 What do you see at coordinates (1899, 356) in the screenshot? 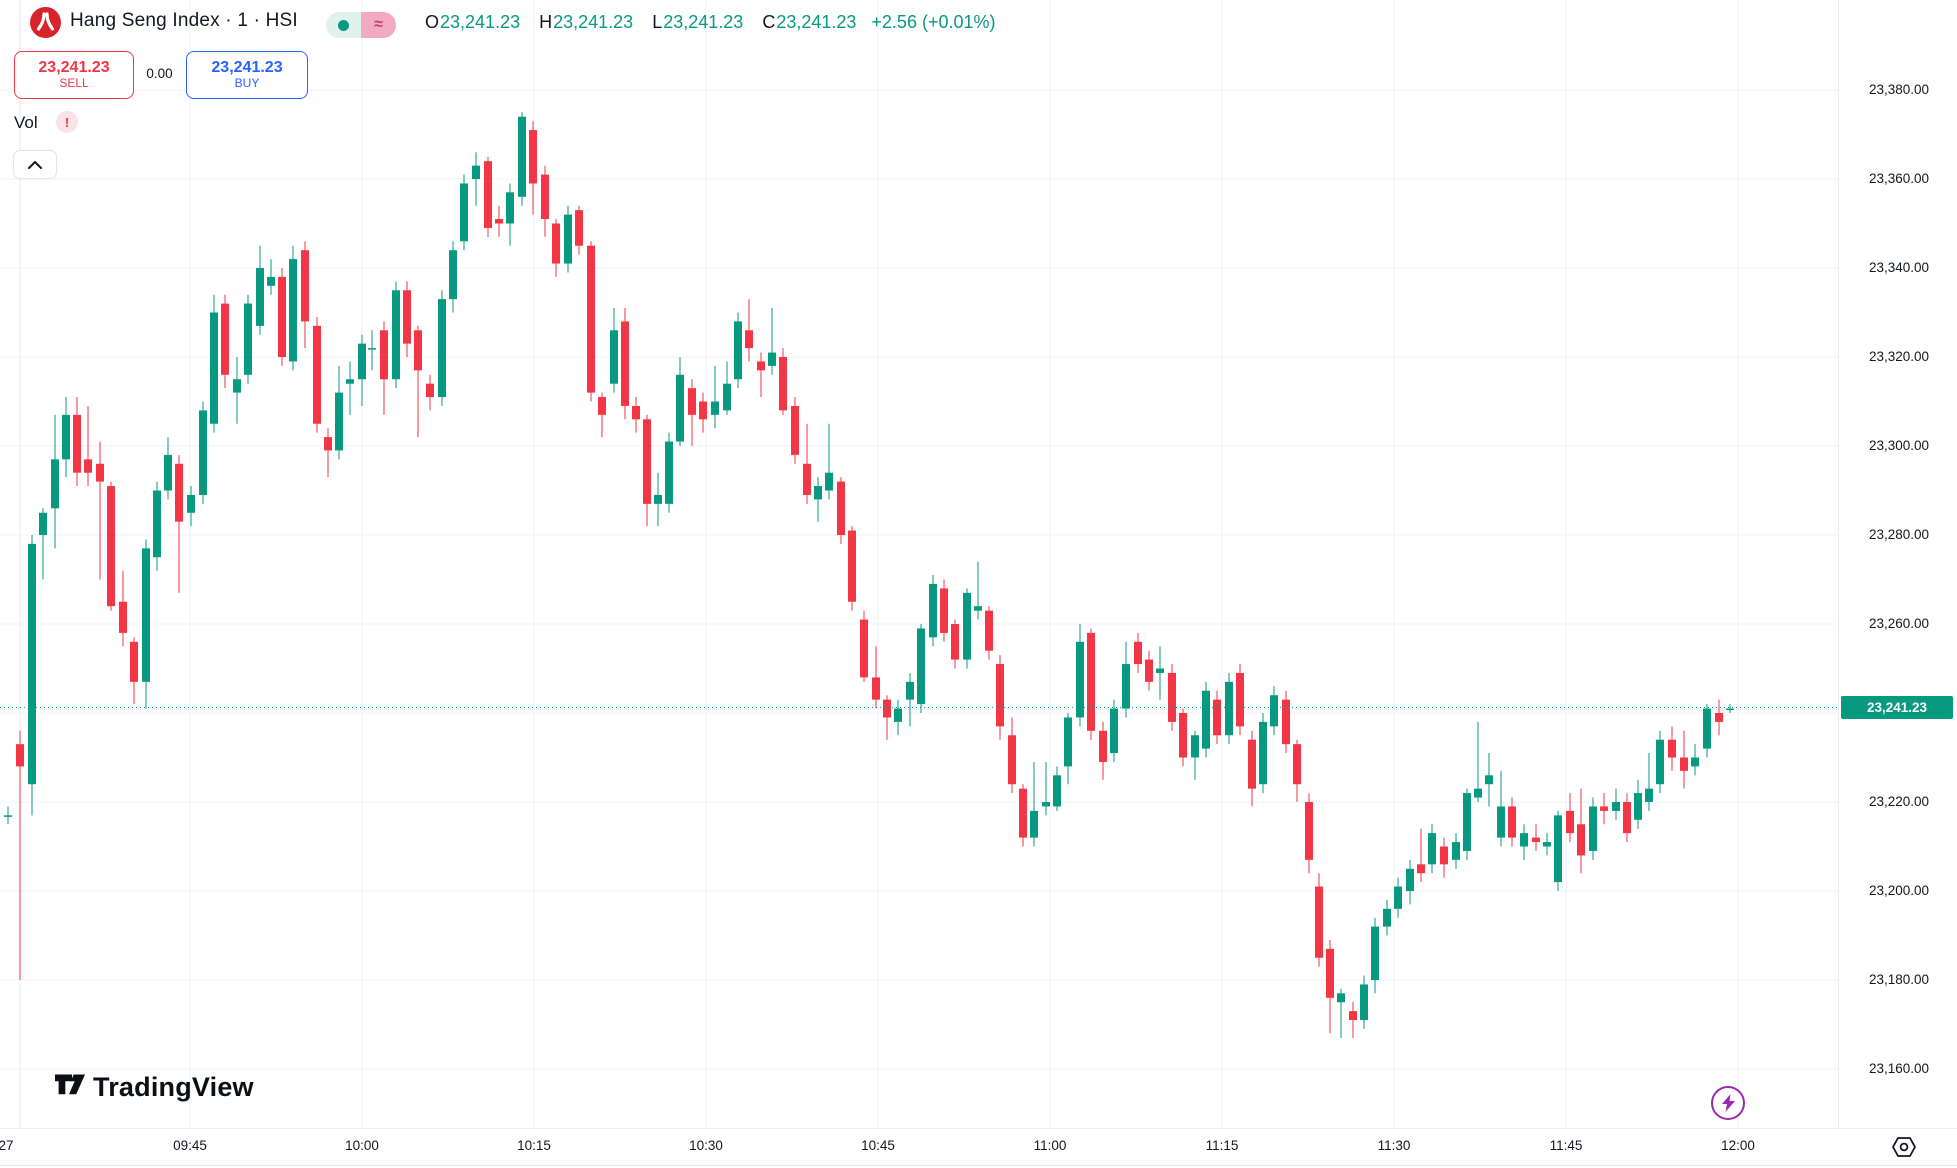
I see `price-tick-label: 23,320.00` at bounding box center [1899, 356].